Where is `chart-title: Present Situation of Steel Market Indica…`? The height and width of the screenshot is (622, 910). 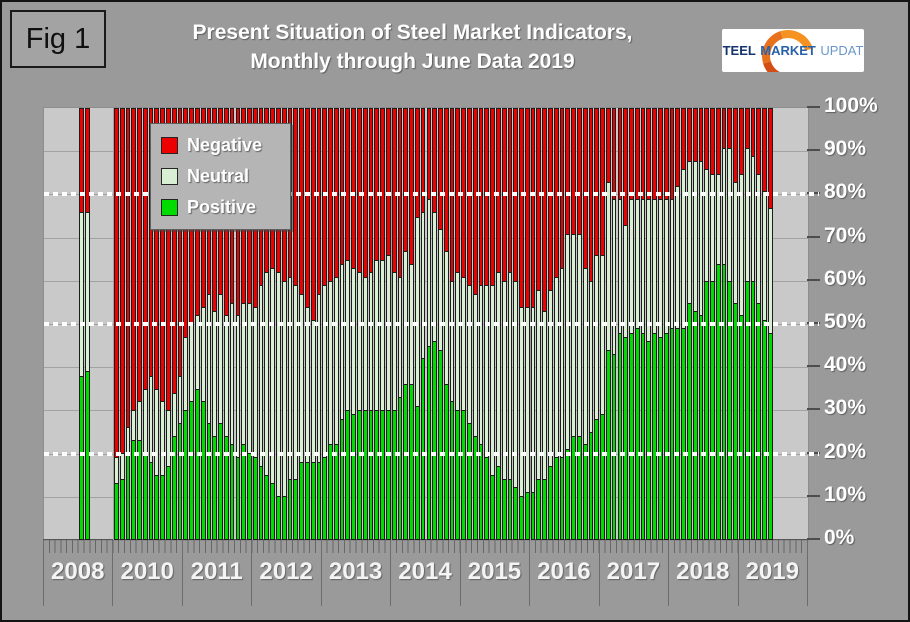 chart-title: Present Situation of Steel Market Indica… is located at coordinates (412, 47).